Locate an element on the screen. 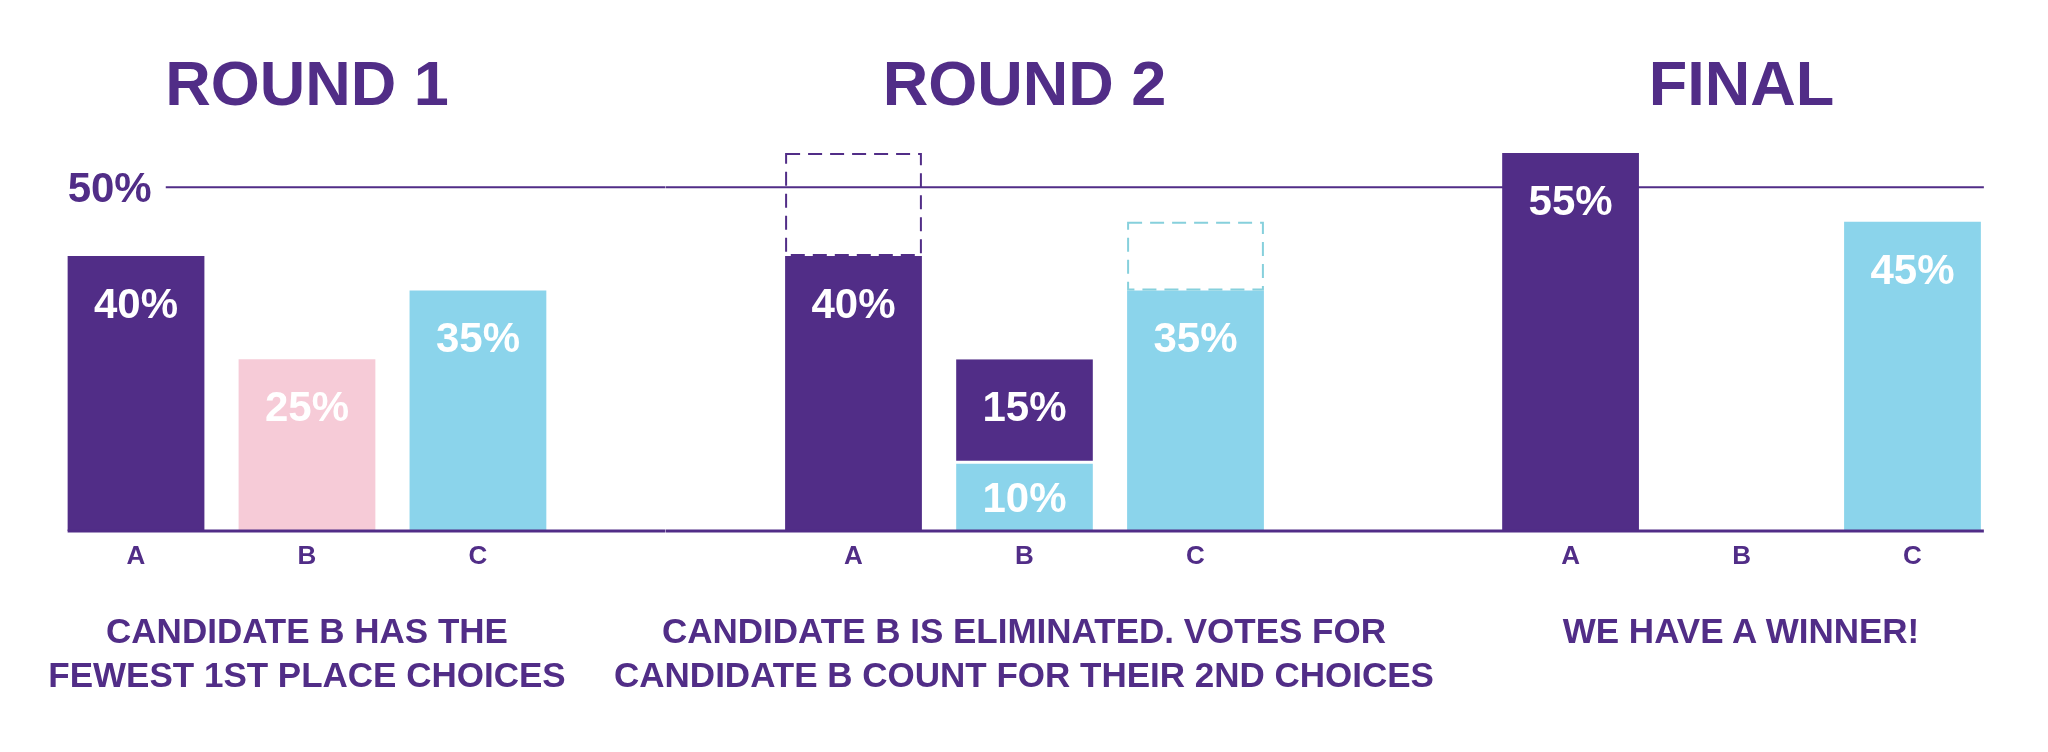  data-label: 45% is located at coordinates (1912, 269).